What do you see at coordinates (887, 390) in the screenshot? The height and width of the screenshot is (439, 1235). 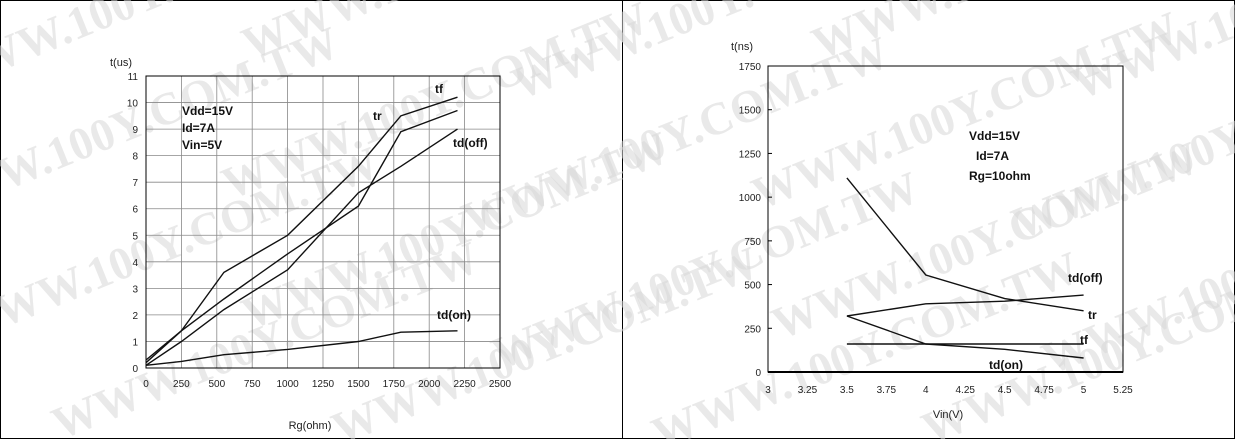 I see `x-tick-label: 3.75` at bounding box center [887, 390].